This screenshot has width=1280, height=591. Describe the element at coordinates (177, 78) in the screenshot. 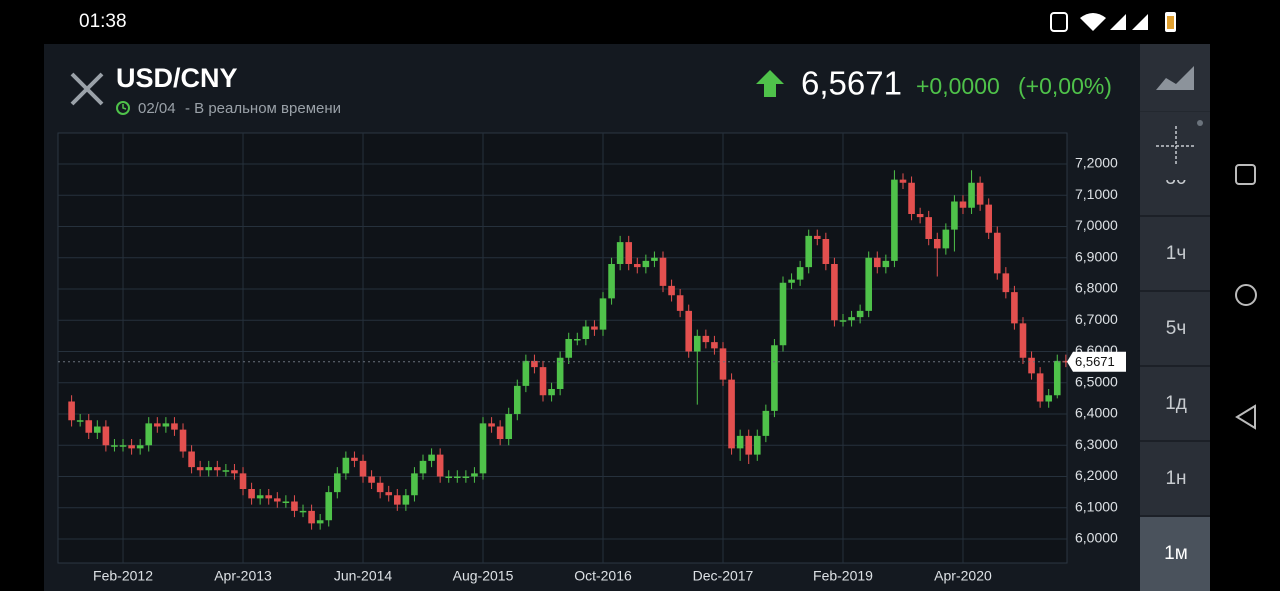

I see `symbol: USD/CNY` at that location.